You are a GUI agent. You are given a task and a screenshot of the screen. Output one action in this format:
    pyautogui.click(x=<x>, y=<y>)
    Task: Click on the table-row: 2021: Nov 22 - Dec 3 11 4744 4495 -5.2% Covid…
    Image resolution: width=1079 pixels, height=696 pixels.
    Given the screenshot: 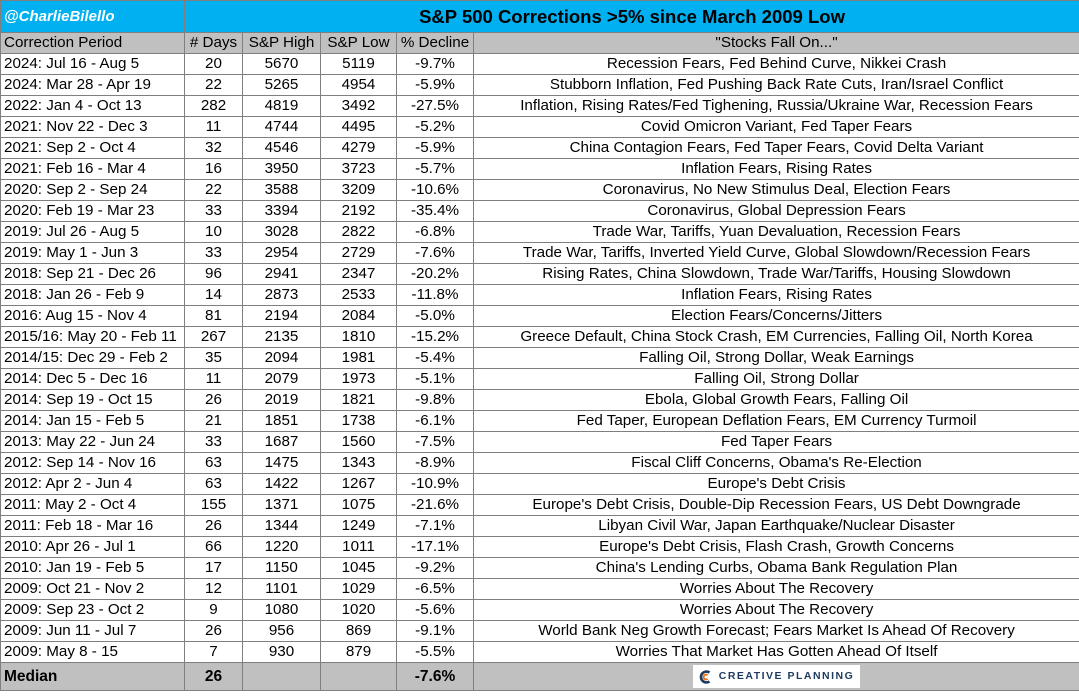 What is the action you would take?
    pyautogui.click(x=539, y=127)
    